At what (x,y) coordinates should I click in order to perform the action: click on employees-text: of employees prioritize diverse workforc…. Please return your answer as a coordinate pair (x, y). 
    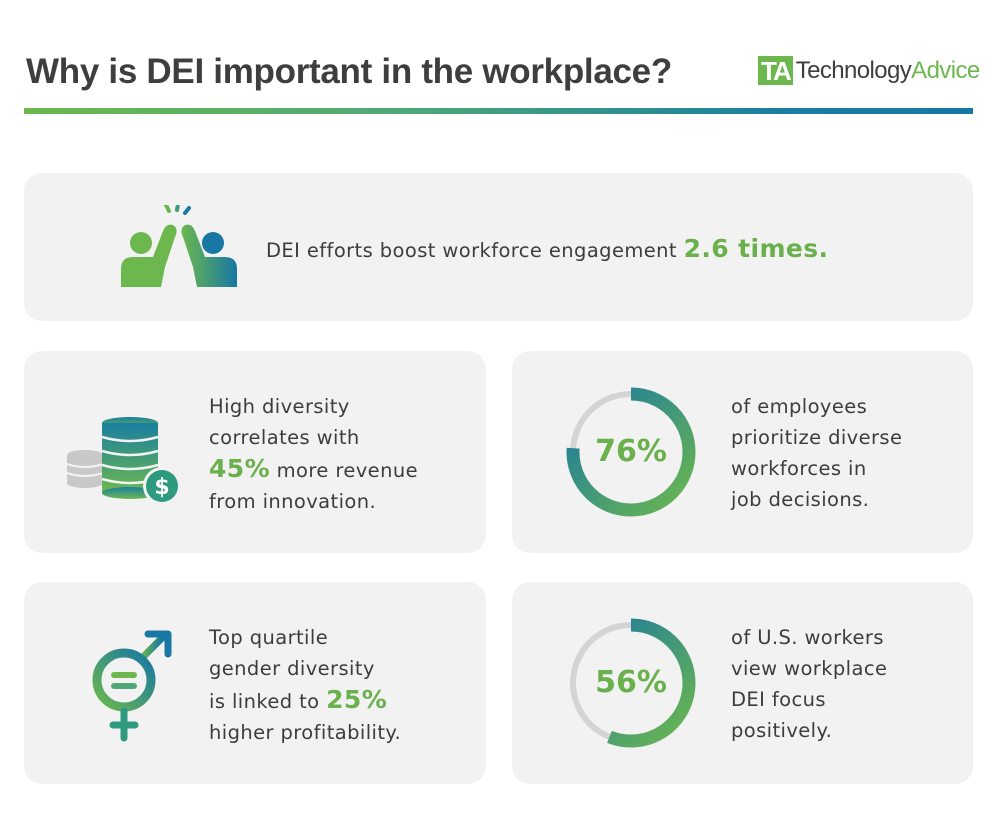
    Looking at the image, I should click on (816, 453).